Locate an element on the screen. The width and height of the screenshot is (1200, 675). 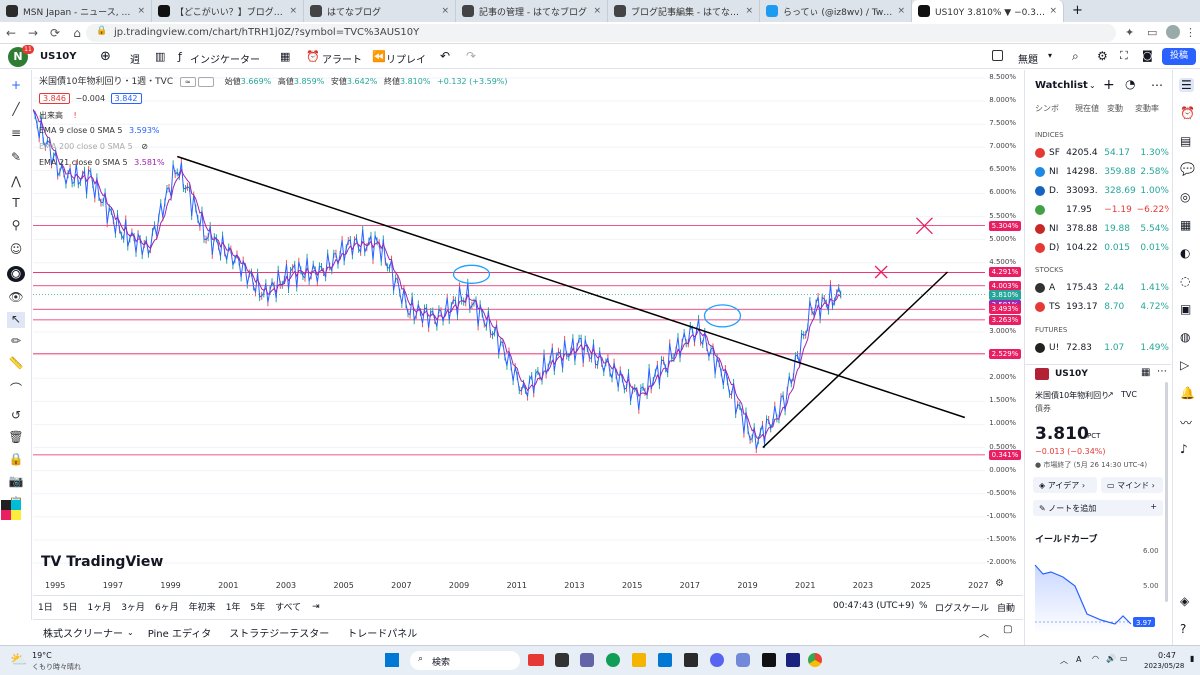
reload-icon: ⟳ is located at coordinates (55, 32).